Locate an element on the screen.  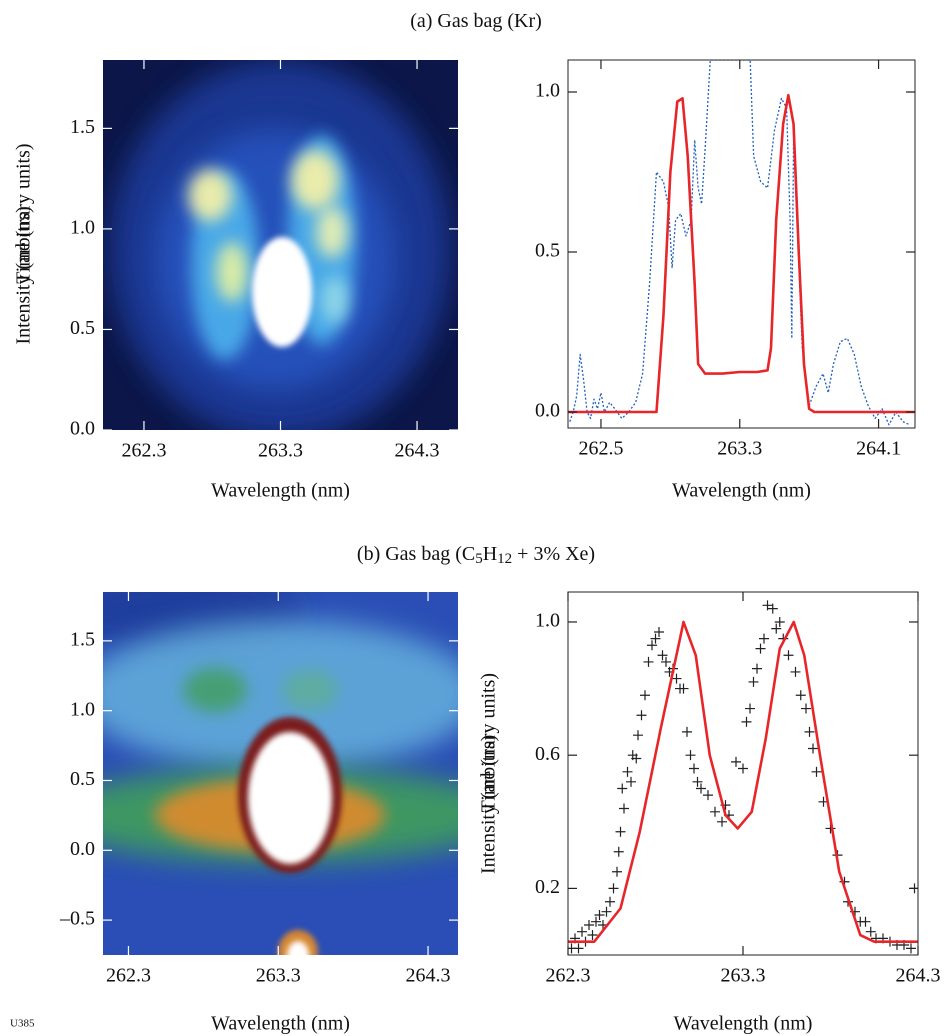
subscript: 5 is located at coordinates (479, 559).